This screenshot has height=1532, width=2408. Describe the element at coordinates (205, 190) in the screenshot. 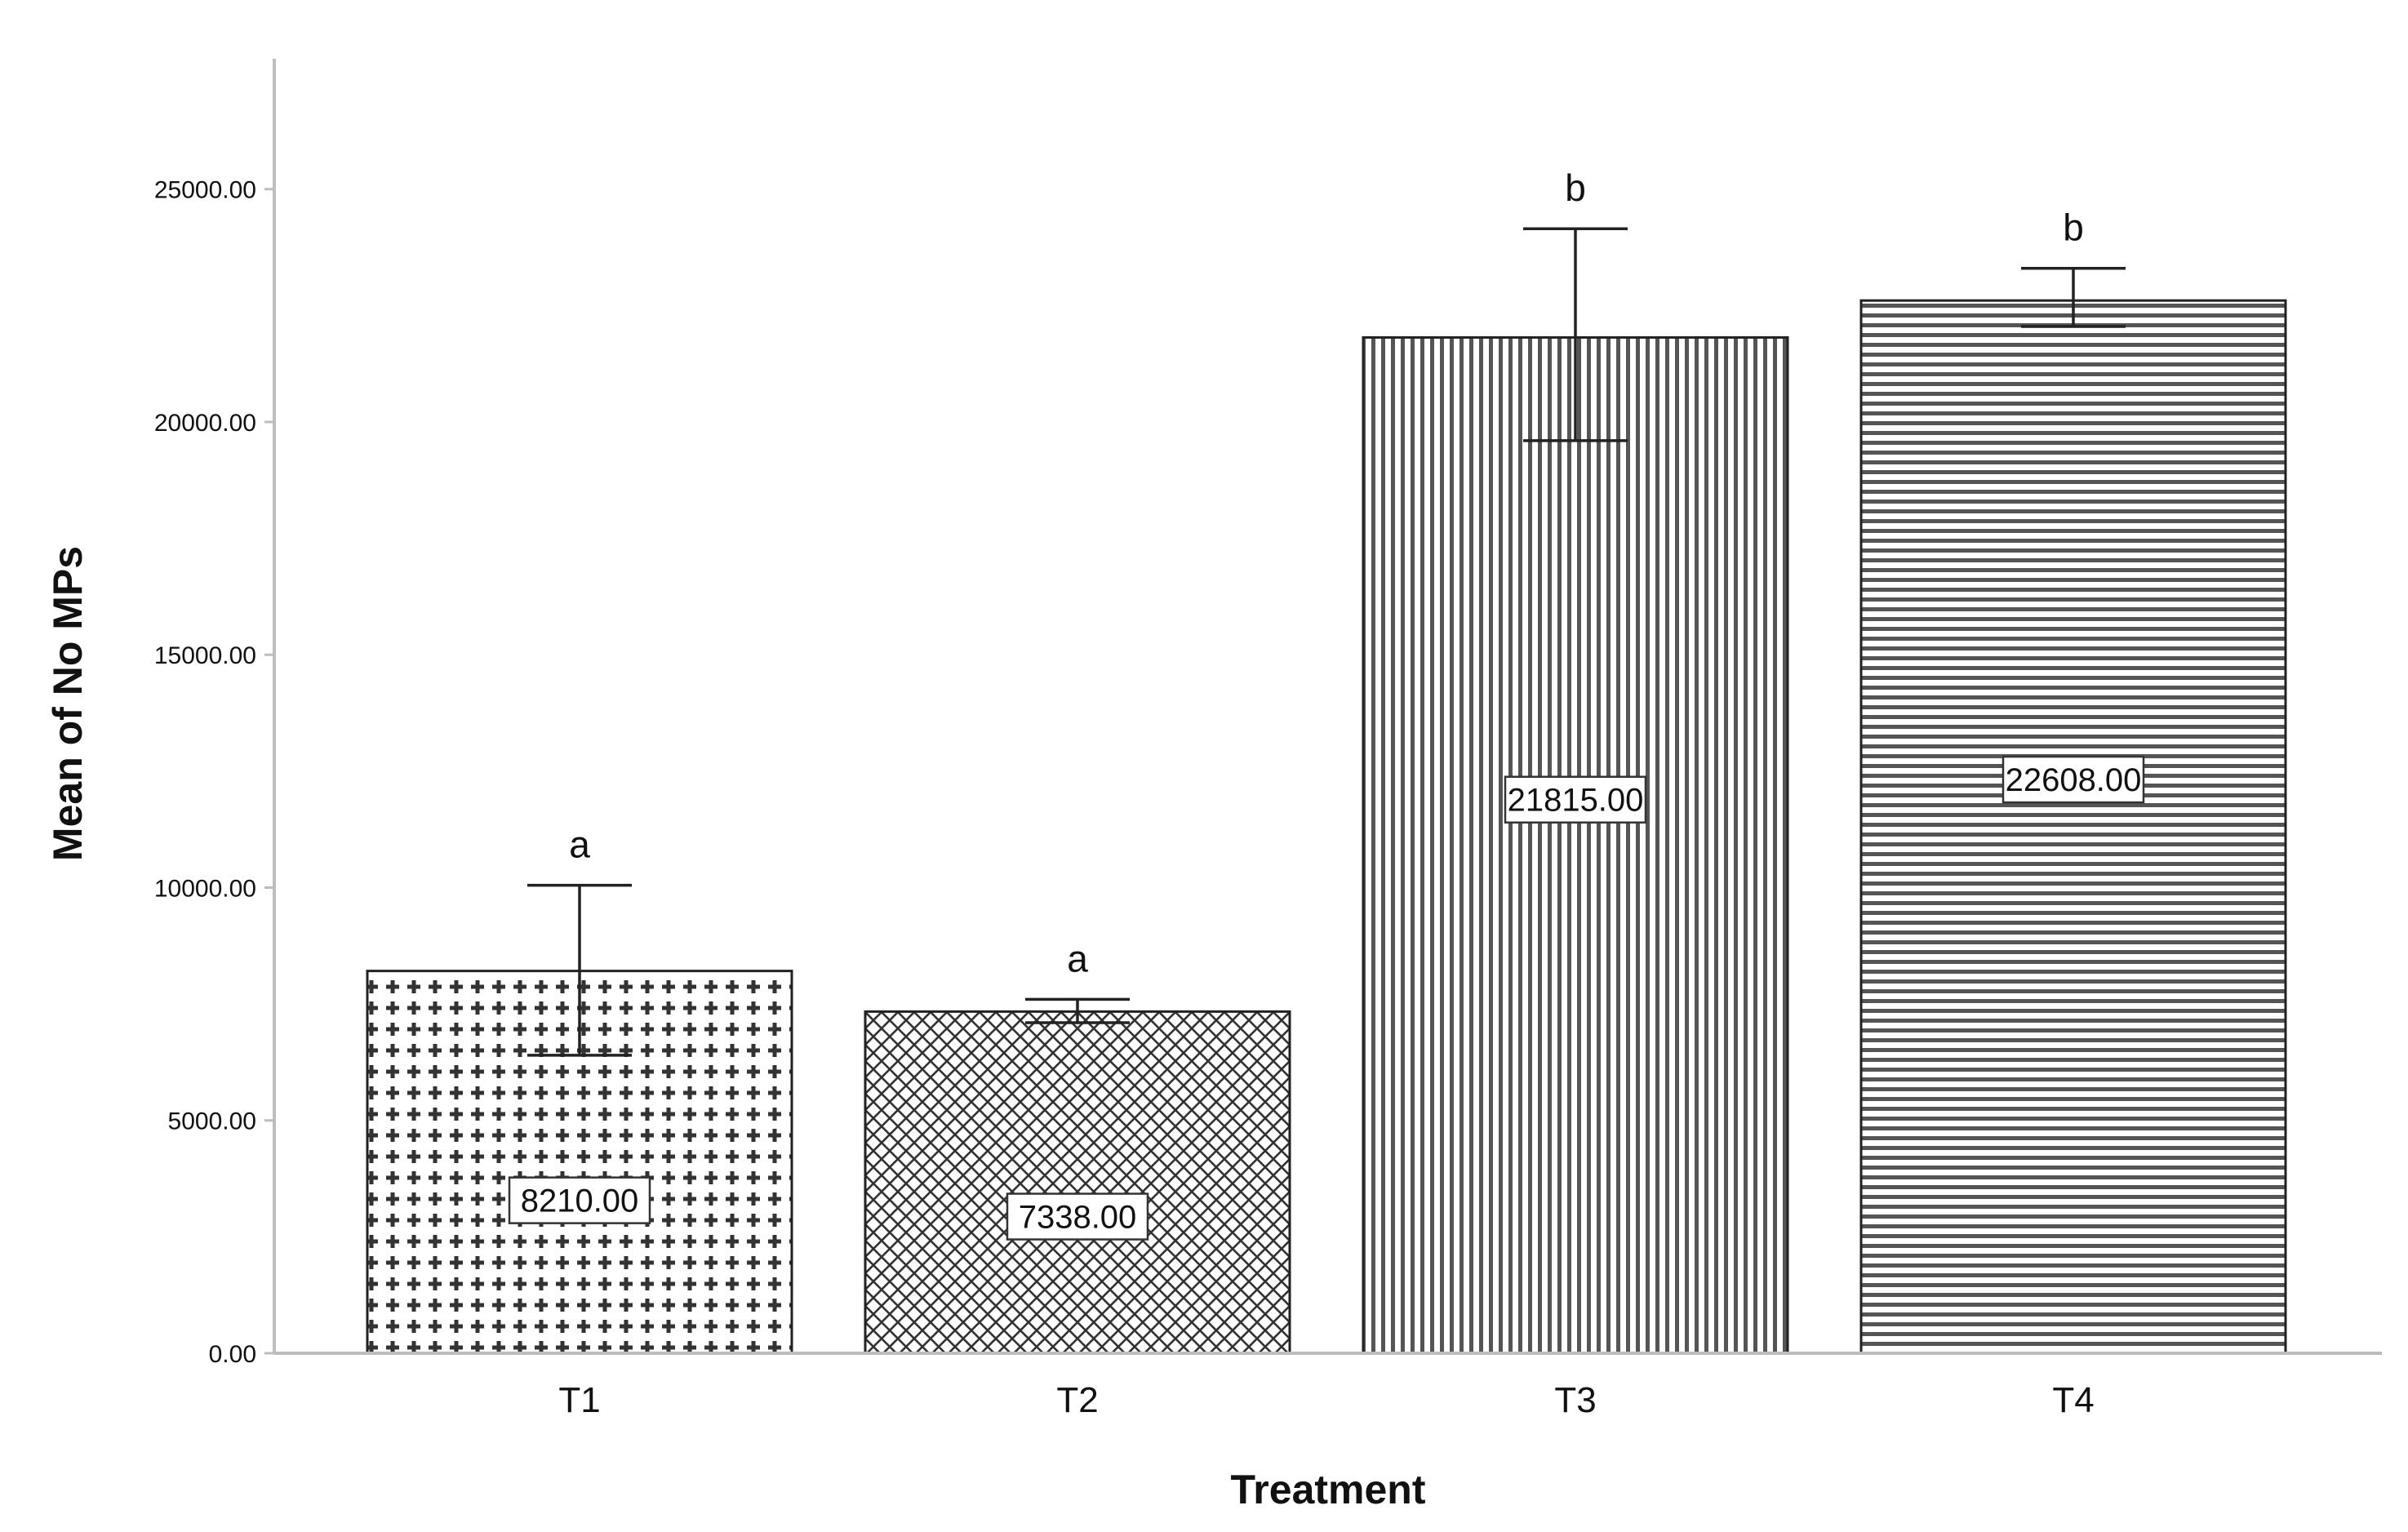

I see `y-tick-label: 25000.00` at that location.